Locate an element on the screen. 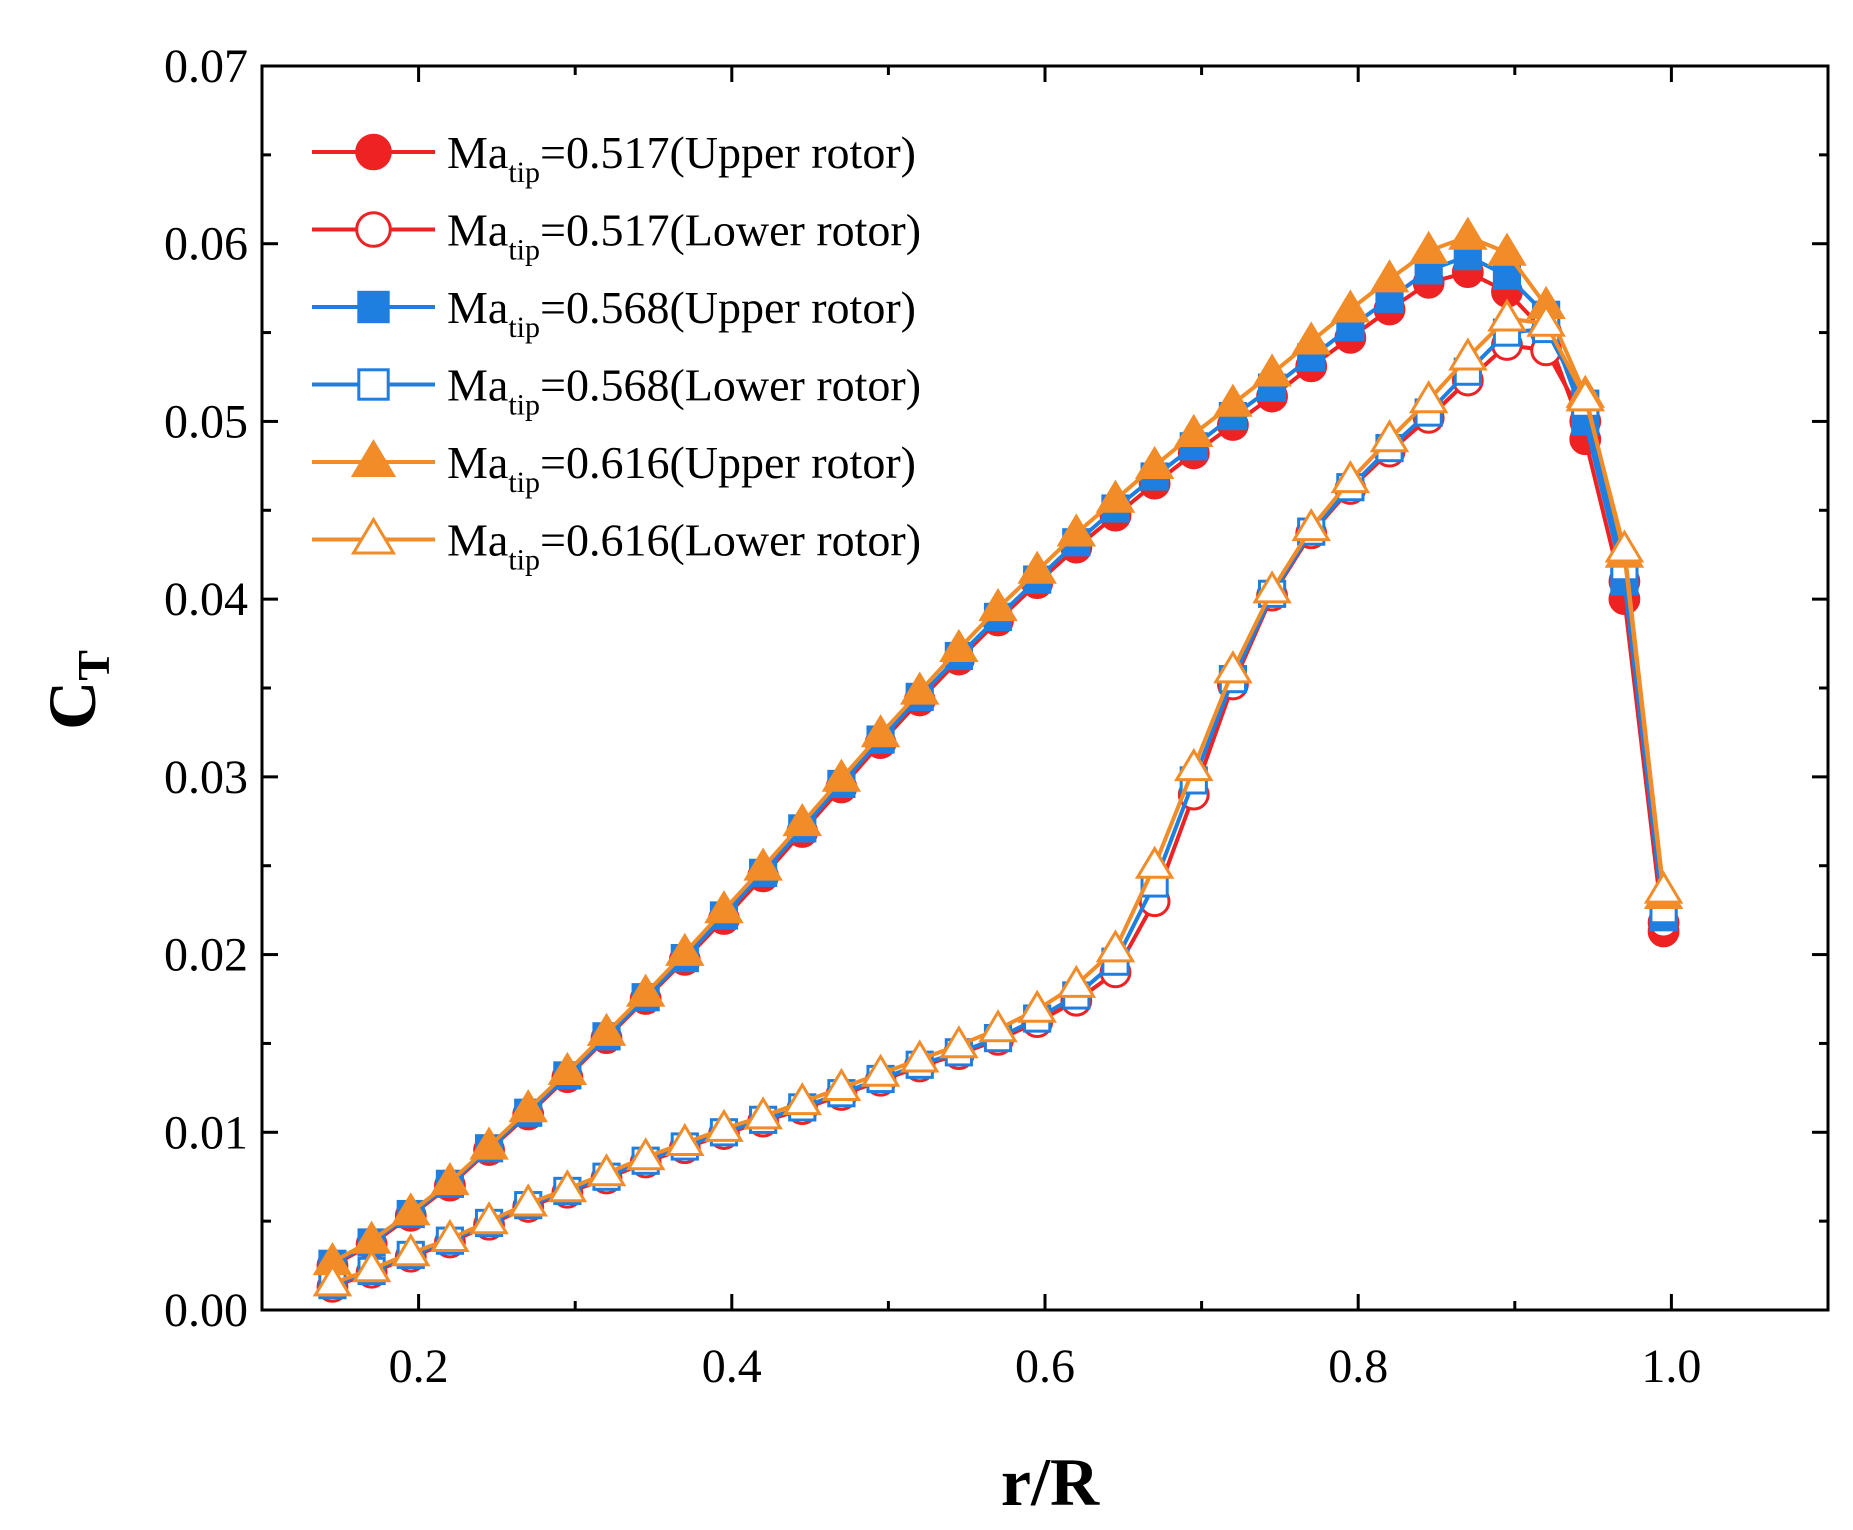 The width and height of the screenshot is (1853, 1530). legend-label: Matip=0.568(Upper rotor) is located at coordinates (681, 313).